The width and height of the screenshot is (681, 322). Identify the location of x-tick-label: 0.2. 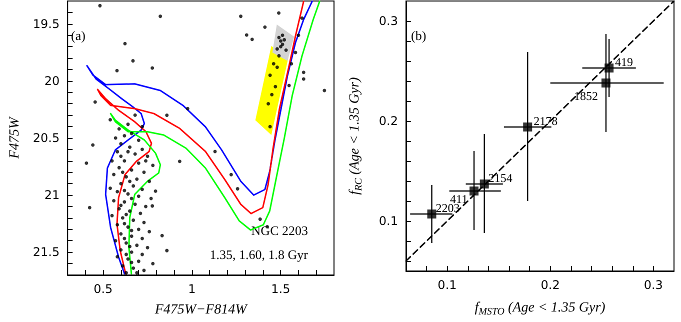
(550, 285).